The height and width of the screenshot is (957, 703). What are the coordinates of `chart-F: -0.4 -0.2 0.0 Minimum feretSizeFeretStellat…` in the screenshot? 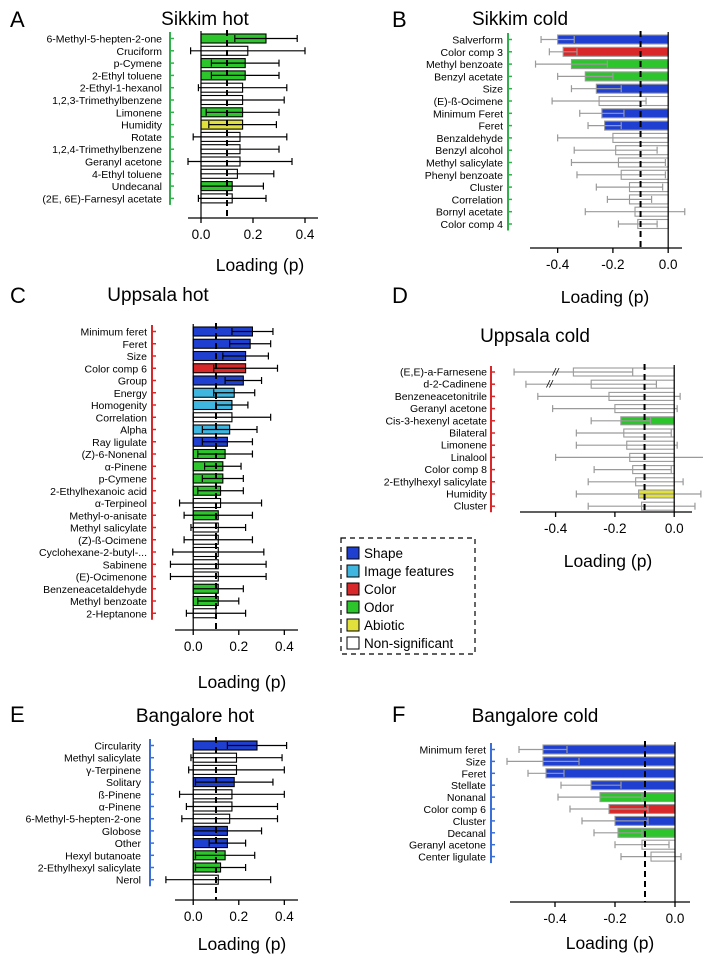 It's located at (549, 833).